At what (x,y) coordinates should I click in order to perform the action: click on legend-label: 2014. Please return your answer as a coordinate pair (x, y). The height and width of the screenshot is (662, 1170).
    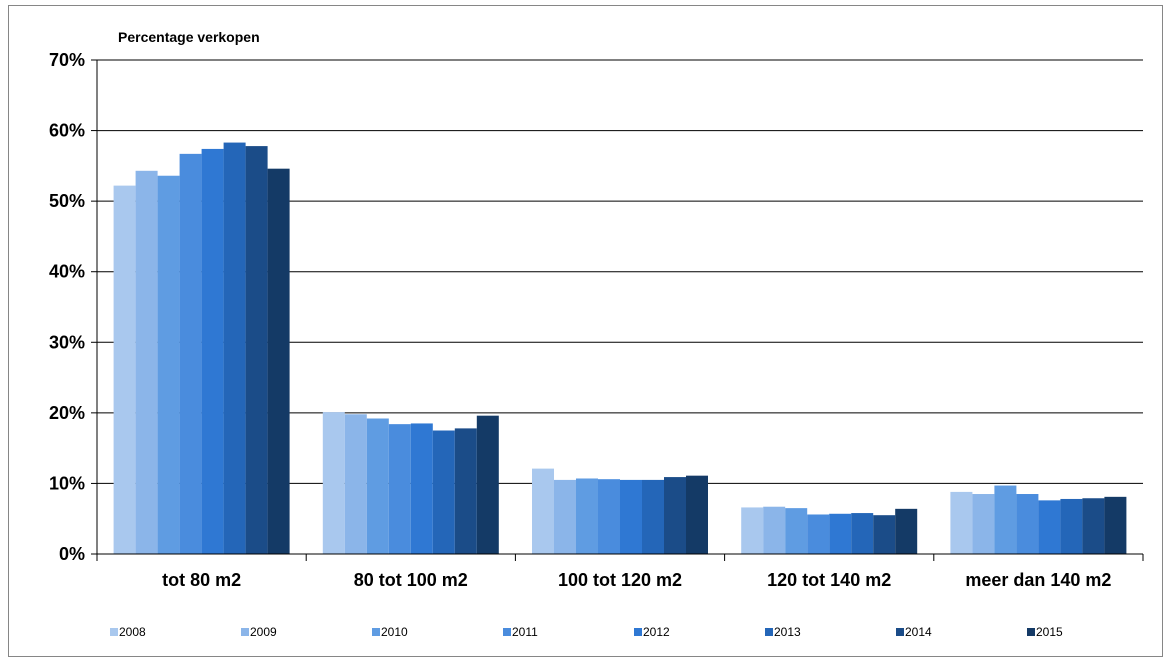
    Looking at the image, I should click on (918, 632).